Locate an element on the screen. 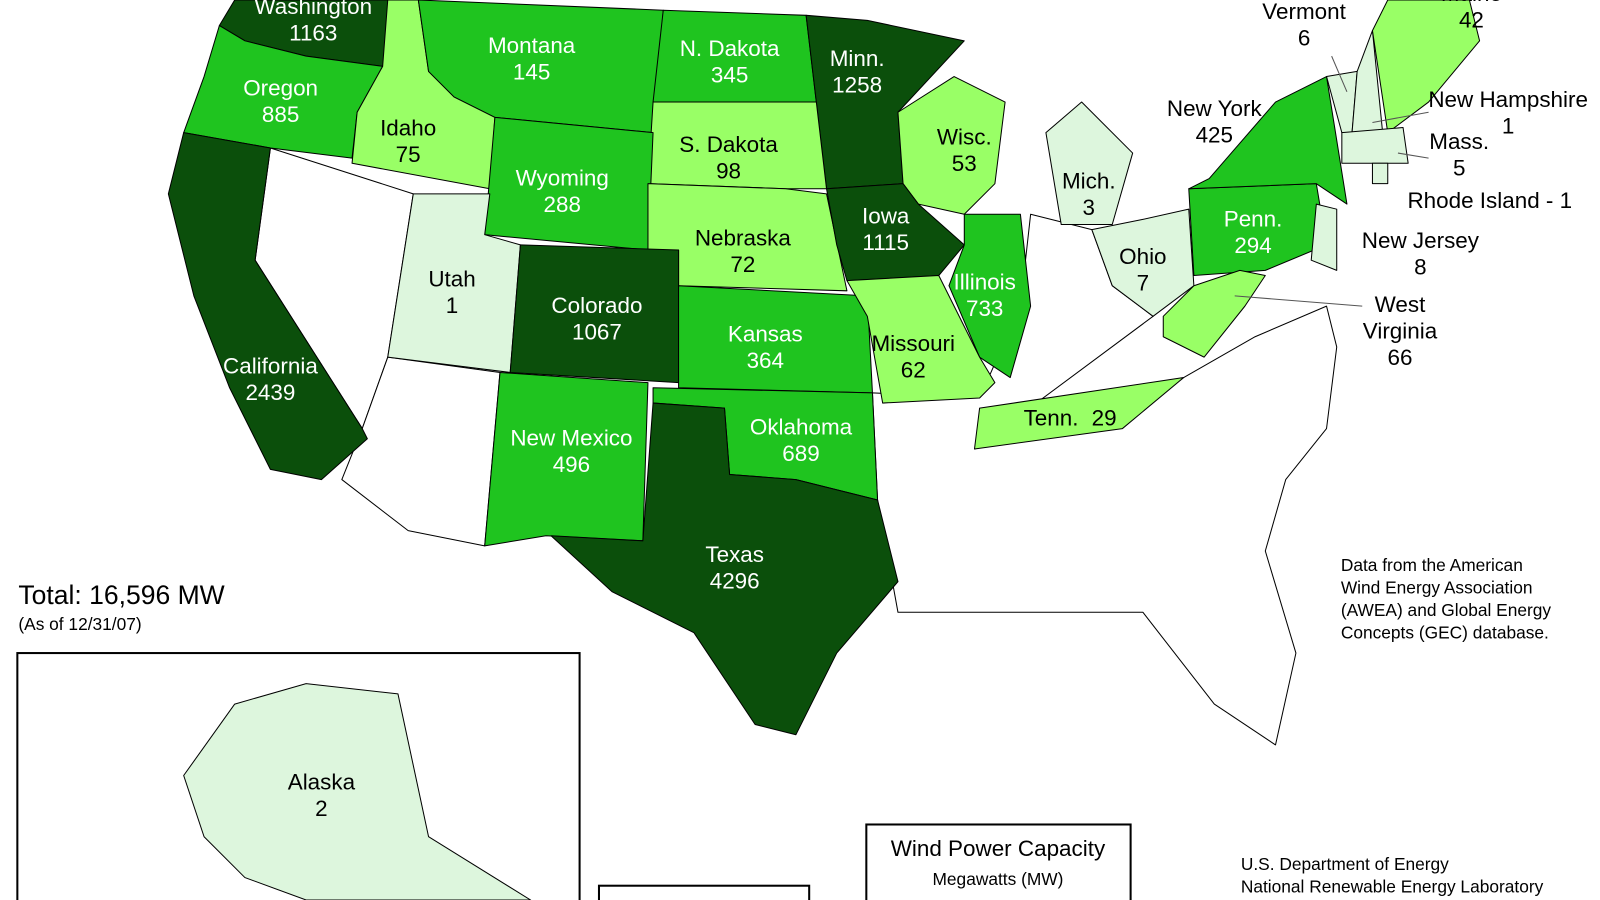  state-name: Utah is located at coordinates (451, 279).